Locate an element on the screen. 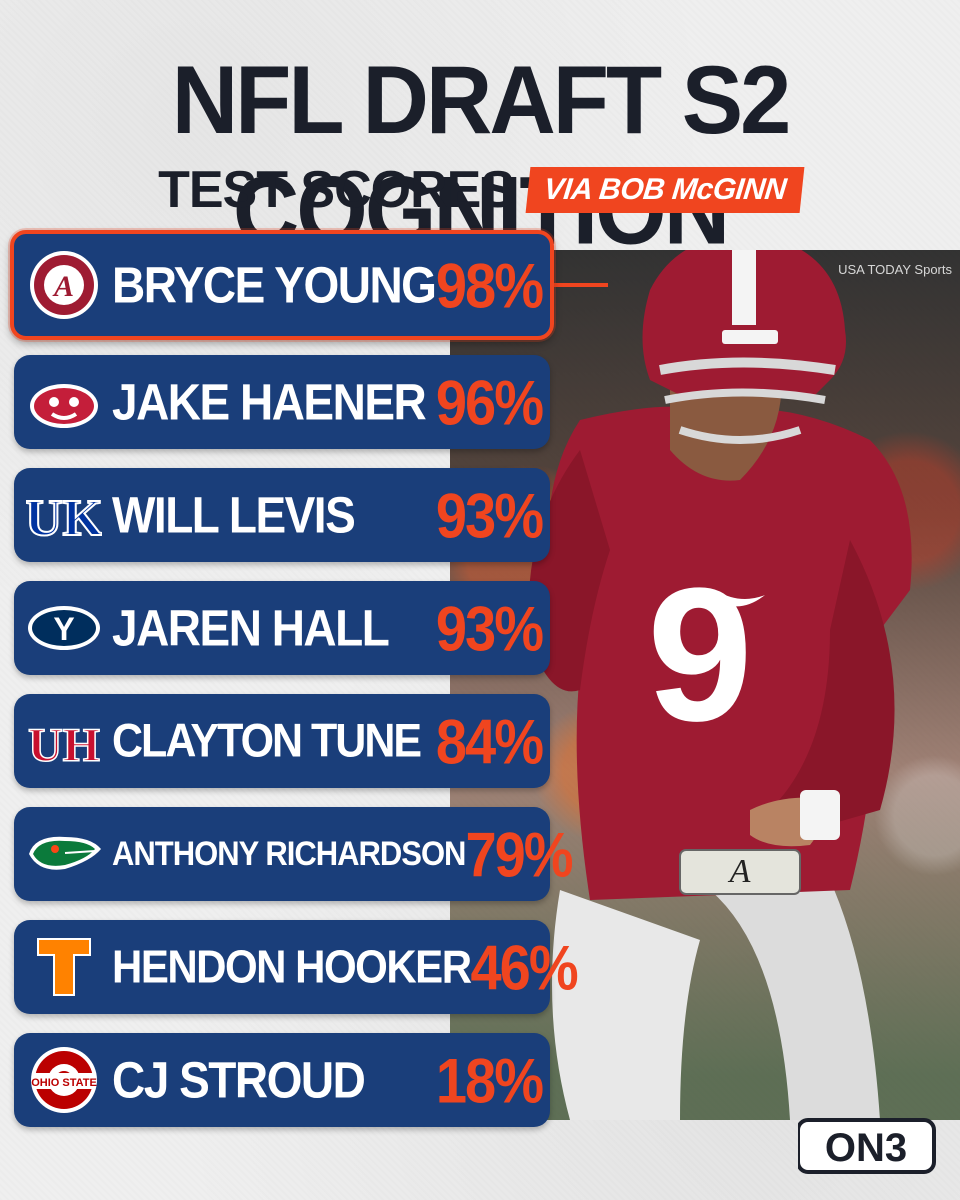 The height and width of the screenshot is (1200, 960). player-row: HENDON HOOKER 46% is located at coordinates (296, 967).